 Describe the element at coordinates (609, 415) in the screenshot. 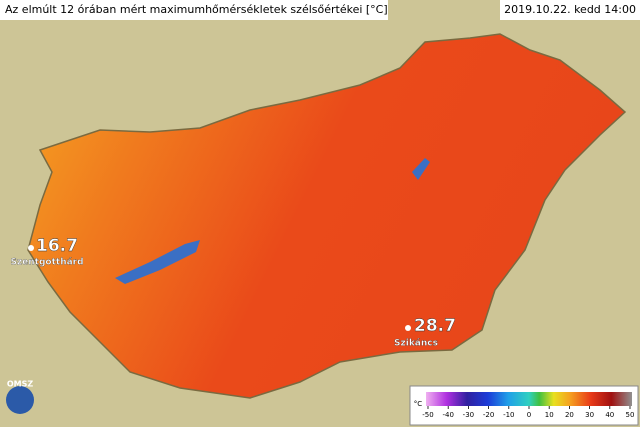

I see `legend-tick-label: 40` at that location.